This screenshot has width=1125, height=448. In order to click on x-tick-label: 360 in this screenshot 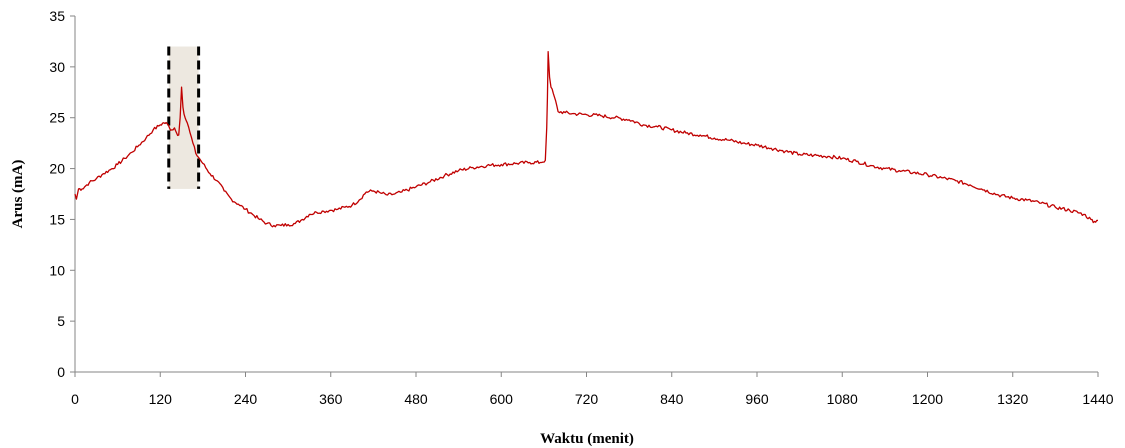, I will do `click(331, 399)`.